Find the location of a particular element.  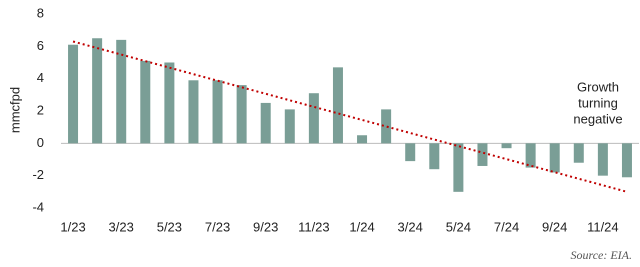

y-tick-label: 0 is located at coordinates (40, 142).